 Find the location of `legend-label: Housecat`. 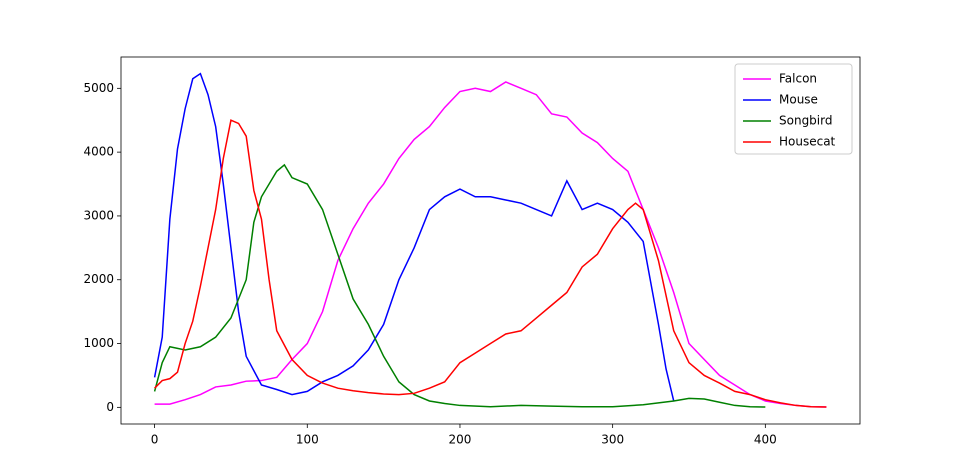

legend-label: Housecat is located at coordinates (807, 142).